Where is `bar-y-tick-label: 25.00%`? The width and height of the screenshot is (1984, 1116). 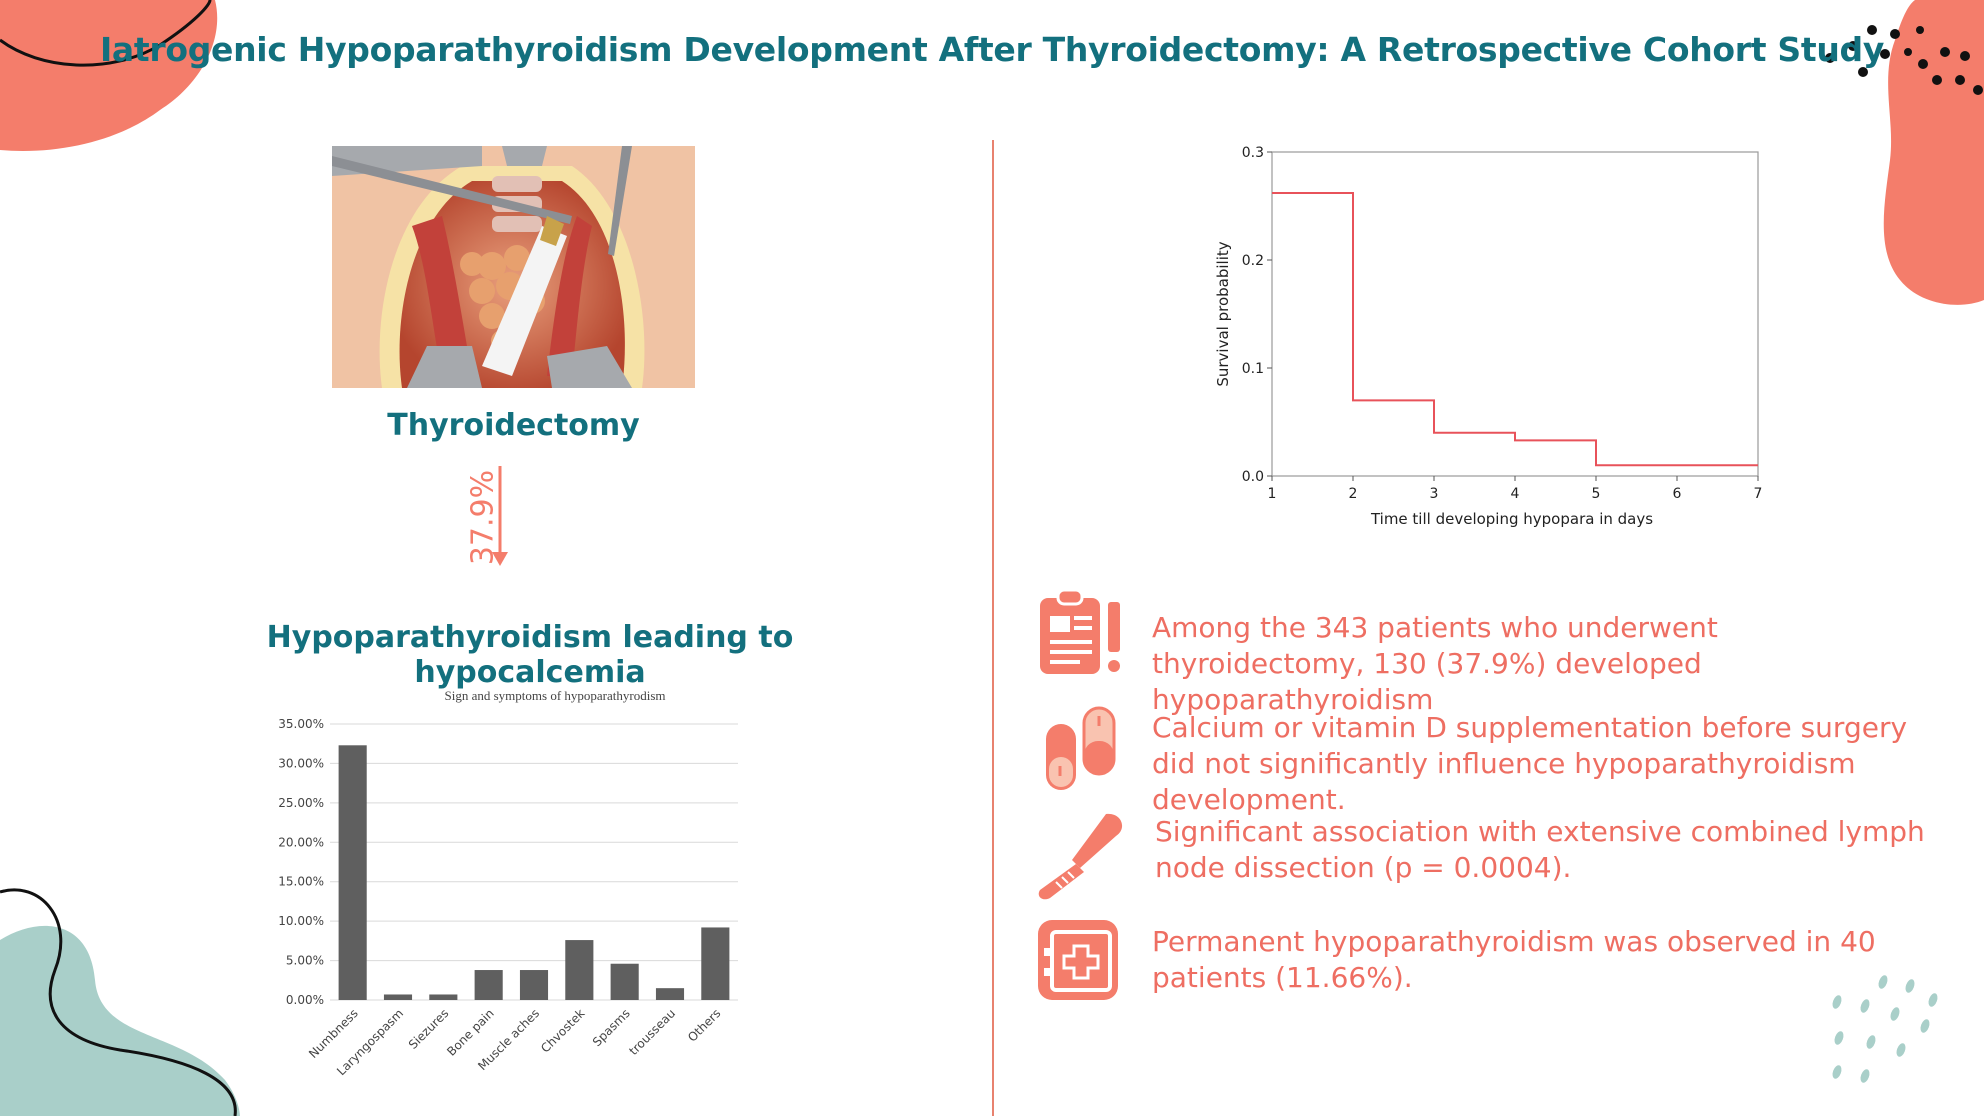 bar-y-tick-label: 25.00% is located at coordinates (301, 803).